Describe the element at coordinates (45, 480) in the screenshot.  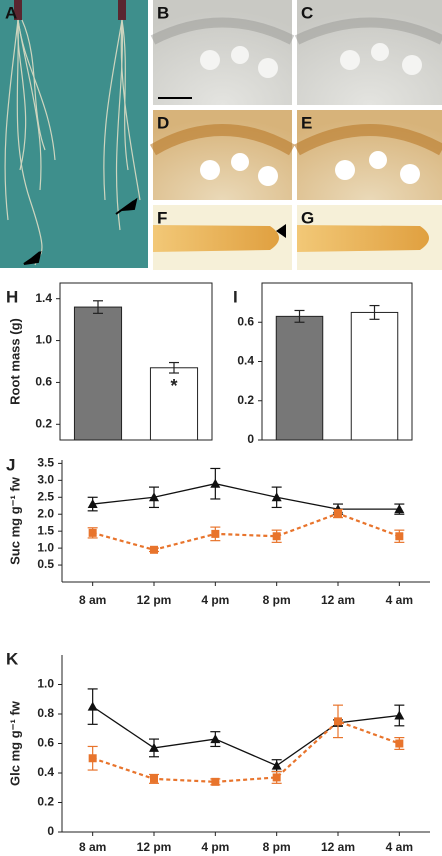
I see `y-tick-label: 3.0` at that location.